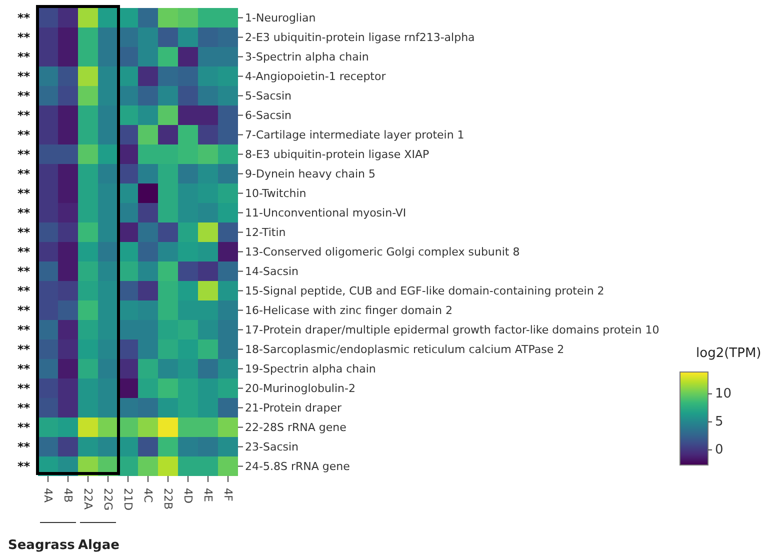 This screenshot has width=767, height=556. I want to click on y-tick-label: 14-Sacsin, so click(272, 271).